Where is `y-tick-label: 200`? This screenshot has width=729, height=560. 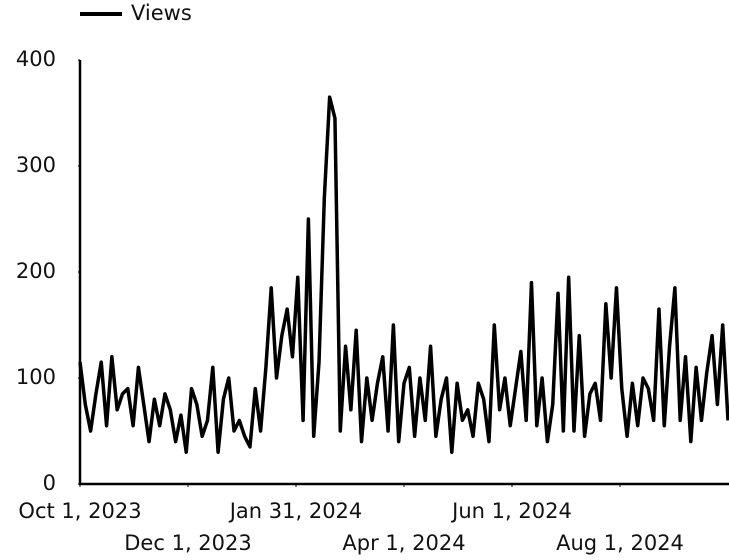
y-tick-label: 200 is located at coordinates (36, 271).